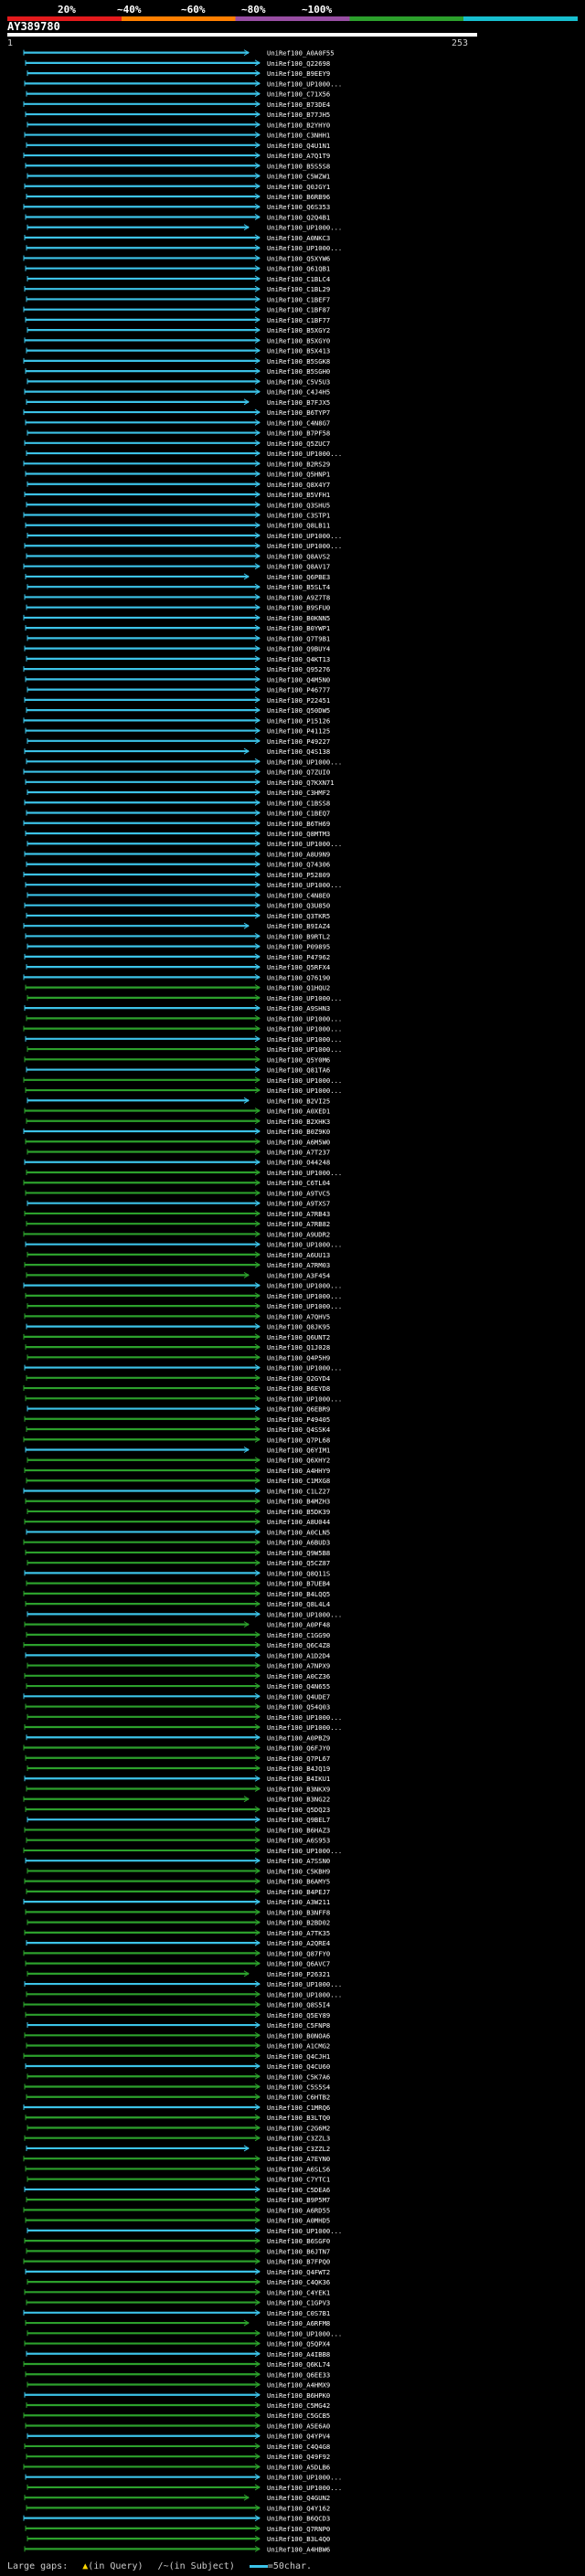  Describe the element at coordinates (178, 1789) in the screenshot. I see `hit-row: UniRef100_B3NKX9` at that location.